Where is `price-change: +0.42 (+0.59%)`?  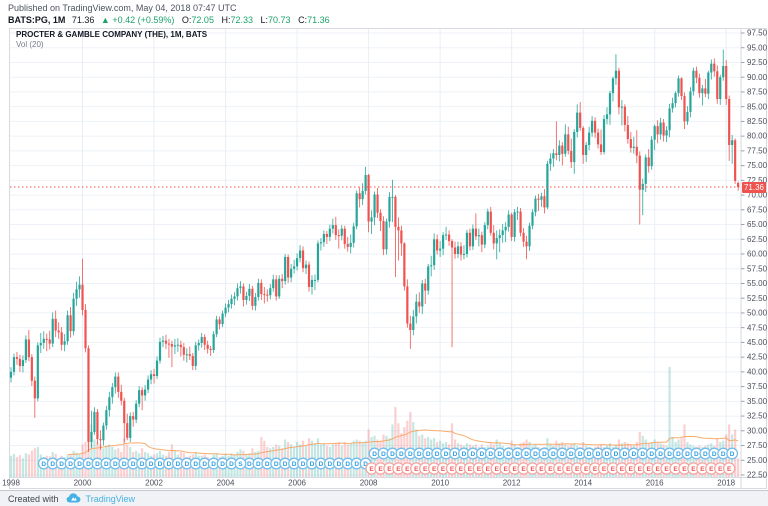 price-change: +0.42 (+0.59%) is located at coordinates (143, 20).